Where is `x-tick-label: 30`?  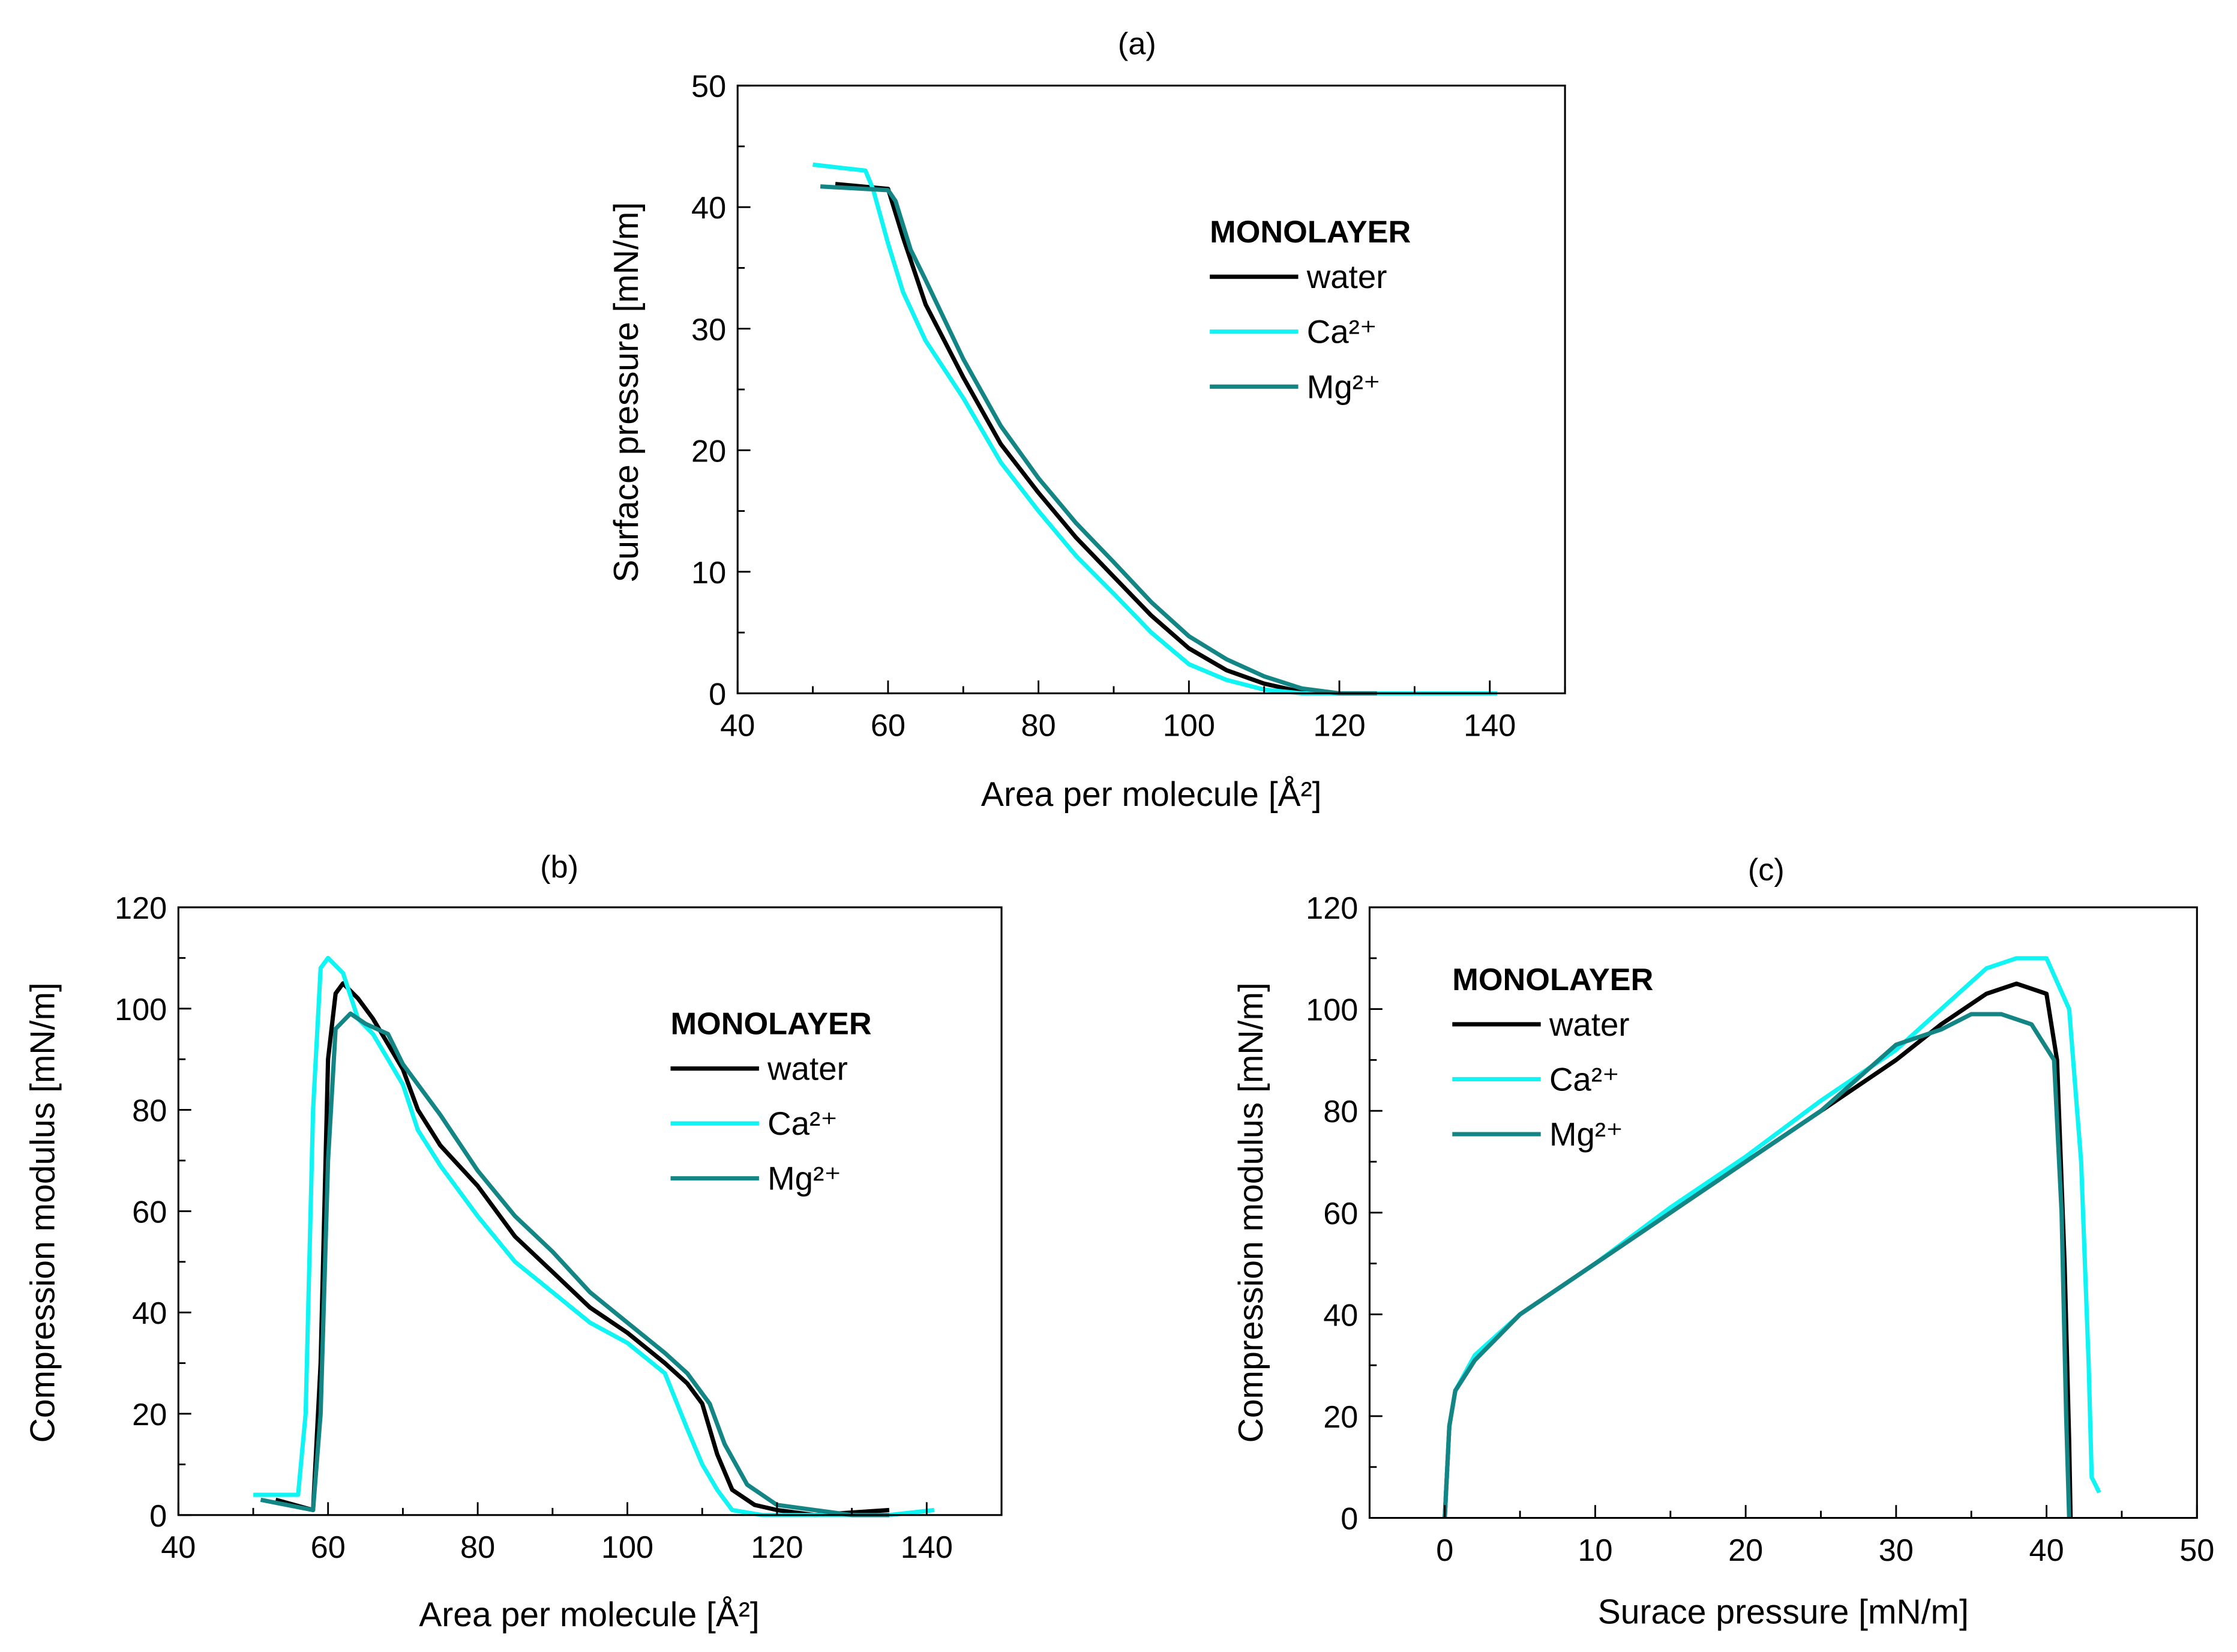
x-tick-label: 30 is located at coordinates (1896, 1550).